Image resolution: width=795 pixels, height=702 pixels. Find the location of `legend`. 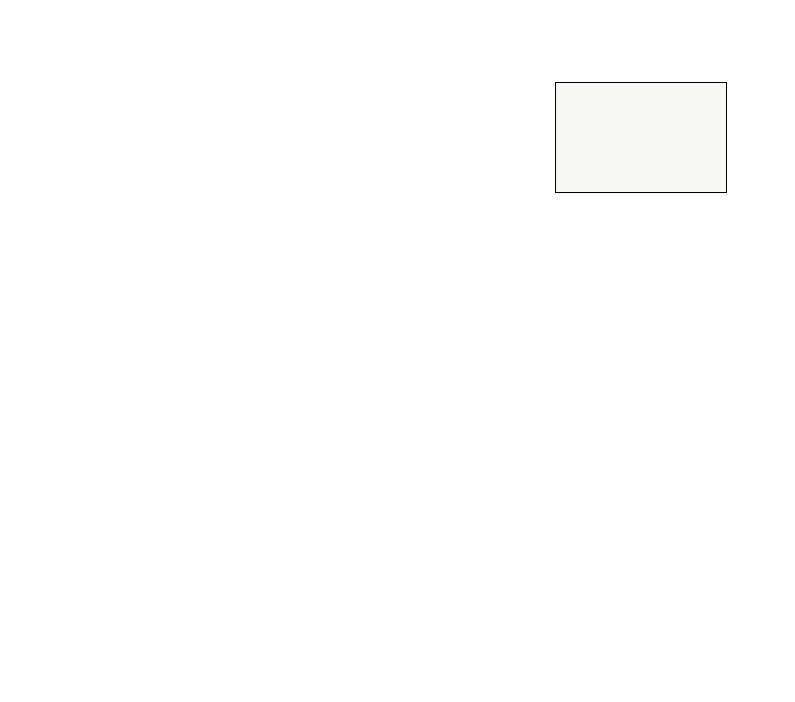

legend is located at coordinates (641, 137).